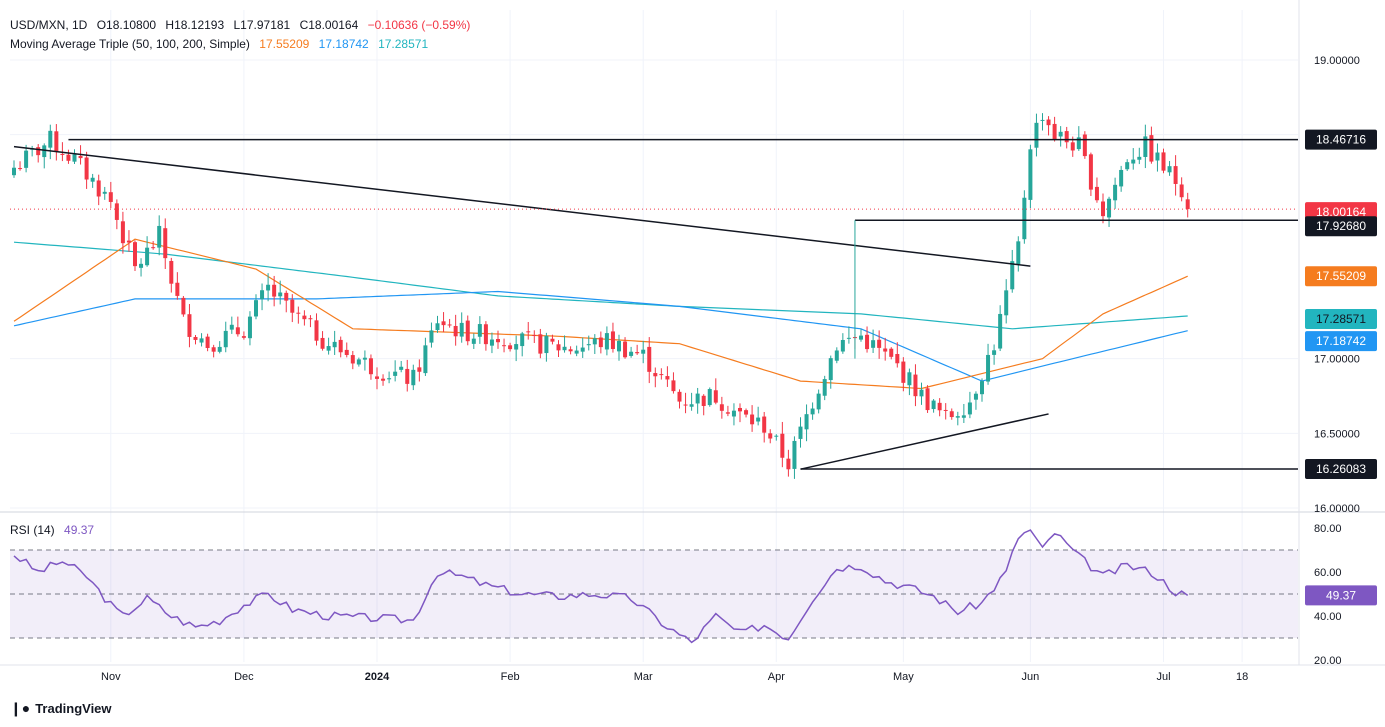  Describe the element at coordinates (403, 44) in the screenshot. I see `ma200-value: 17.28571` at that location.